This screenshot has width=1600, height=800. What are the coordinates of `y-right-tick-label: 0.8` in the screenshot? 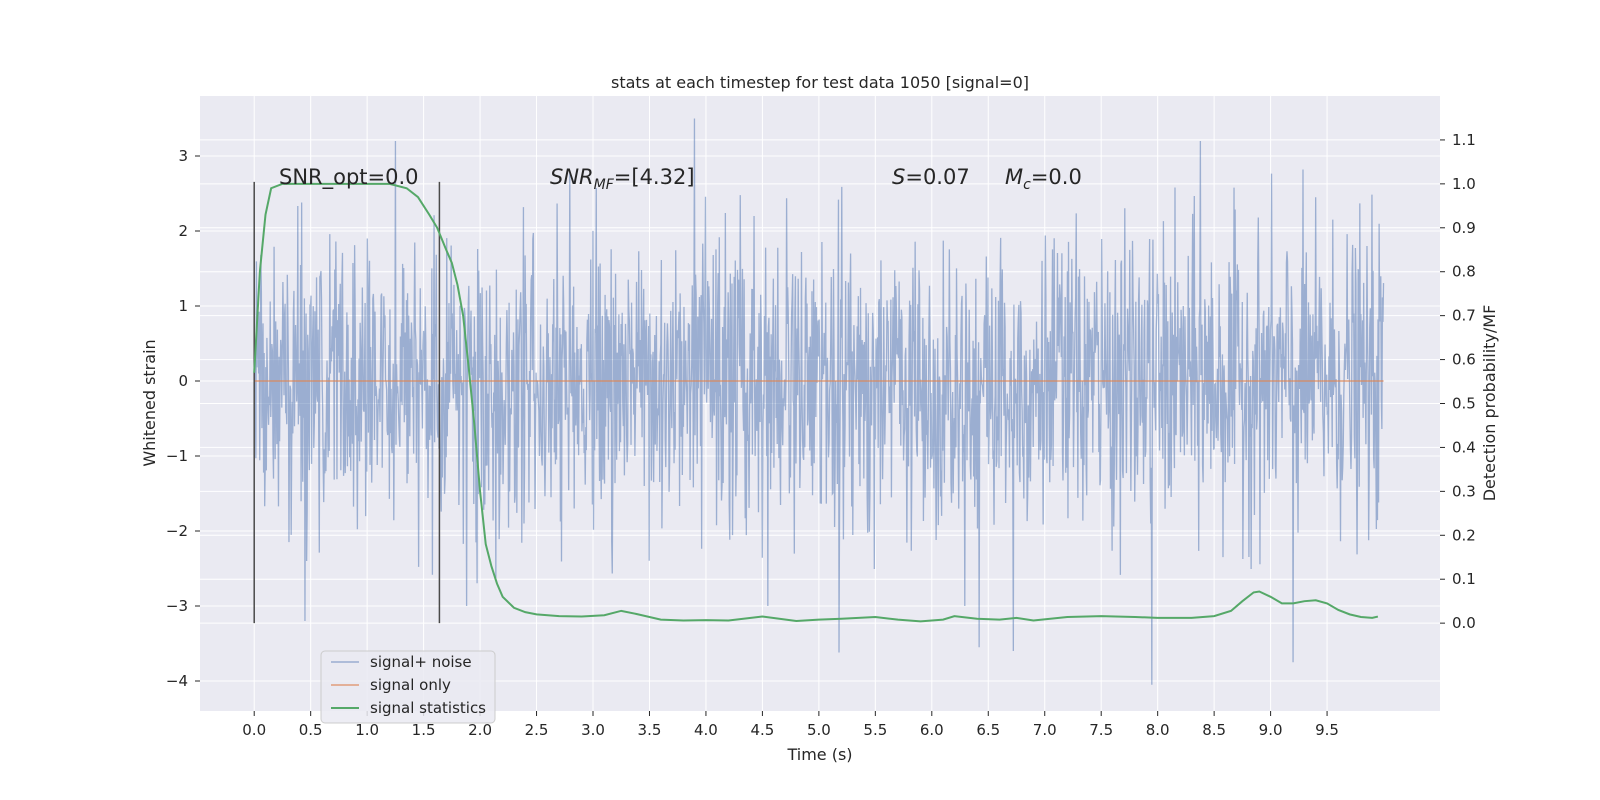 It's located at (1464, 272).